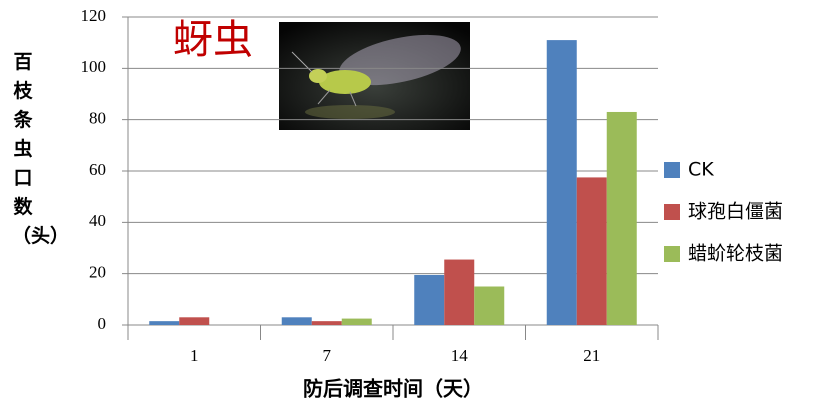 The height and width of the screenshot is (409, 823). What do you see at coordinates (97, 272) in the screenshot?
I see `y-tick-label: 20` at bounding box center [97, 272].